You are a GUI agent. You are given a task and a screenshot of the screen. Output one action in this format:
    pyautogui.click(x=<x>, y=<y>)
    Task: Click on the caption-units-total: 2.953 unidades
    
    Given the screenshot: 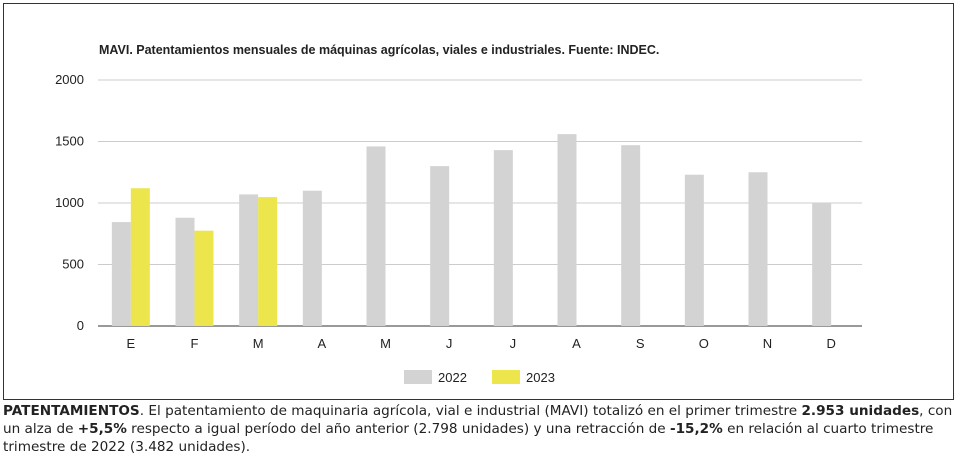 What is the action you would take?
    pyautogui.click(x=860, y=411)
    